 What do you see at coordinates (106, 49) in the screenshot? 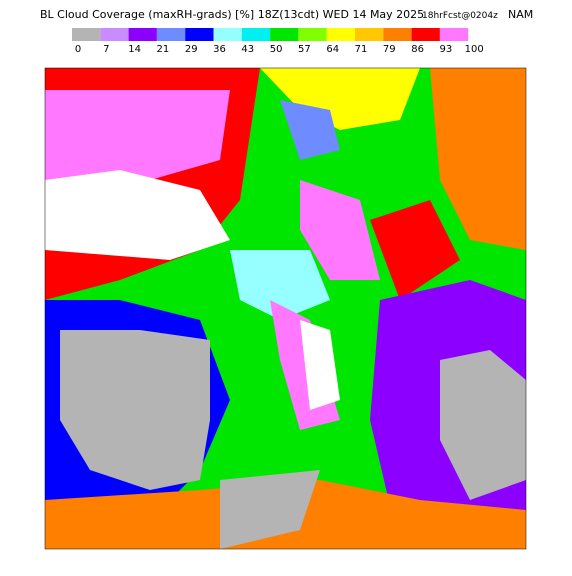
I see `legend-label: 7` at bounding box center [106, 49].